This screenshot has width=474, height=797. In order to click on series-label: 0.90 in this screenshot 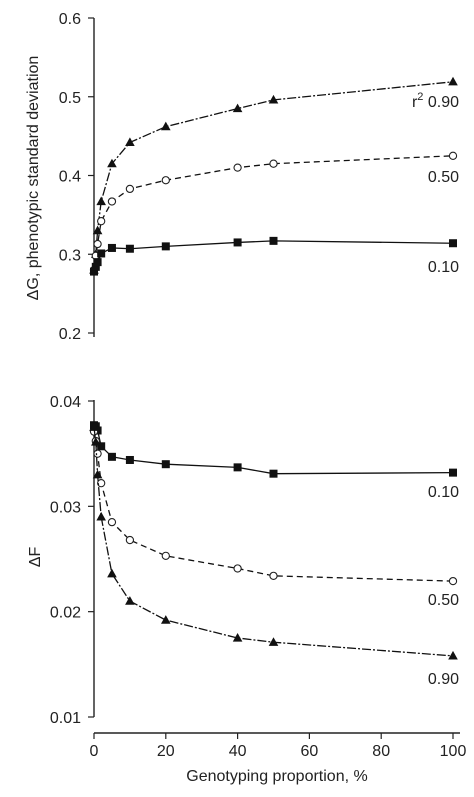, I will do `click(443, 679)`.